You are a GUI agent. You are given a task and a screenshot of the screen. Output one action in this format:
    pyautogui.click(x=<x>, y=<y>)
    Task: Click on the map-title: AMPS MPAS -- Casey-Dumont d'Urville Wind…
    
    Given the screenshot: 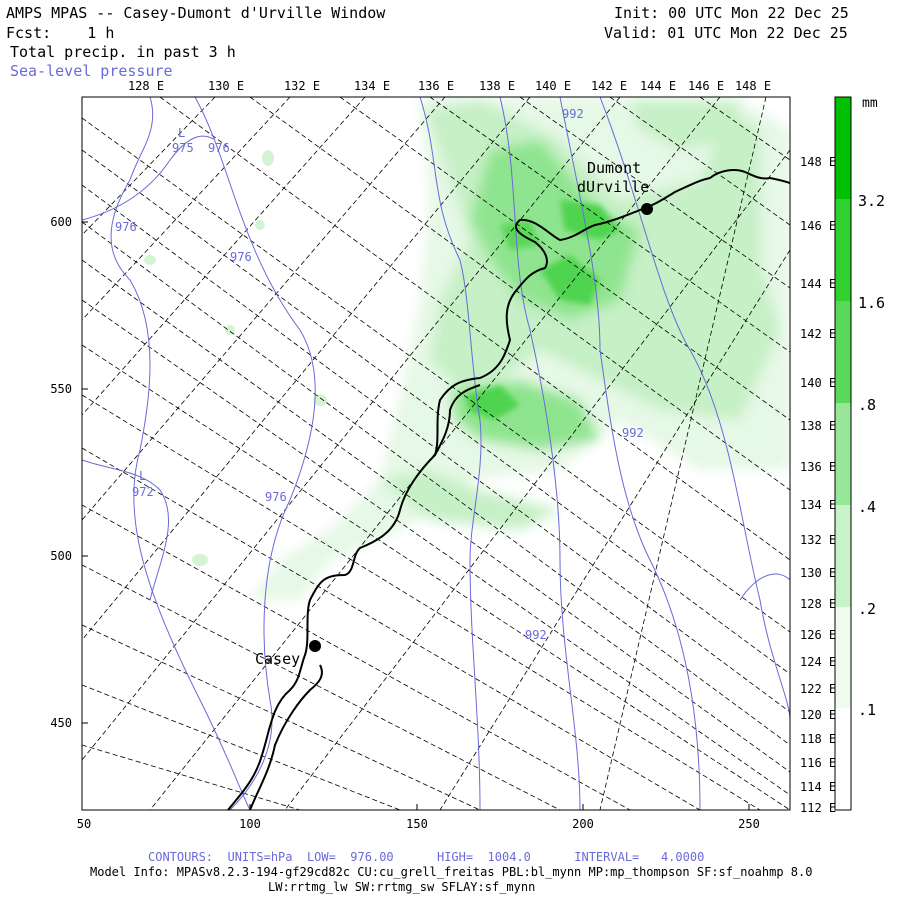 What is the action you would take?
    pyautogui.click(x=196, y=13)
    